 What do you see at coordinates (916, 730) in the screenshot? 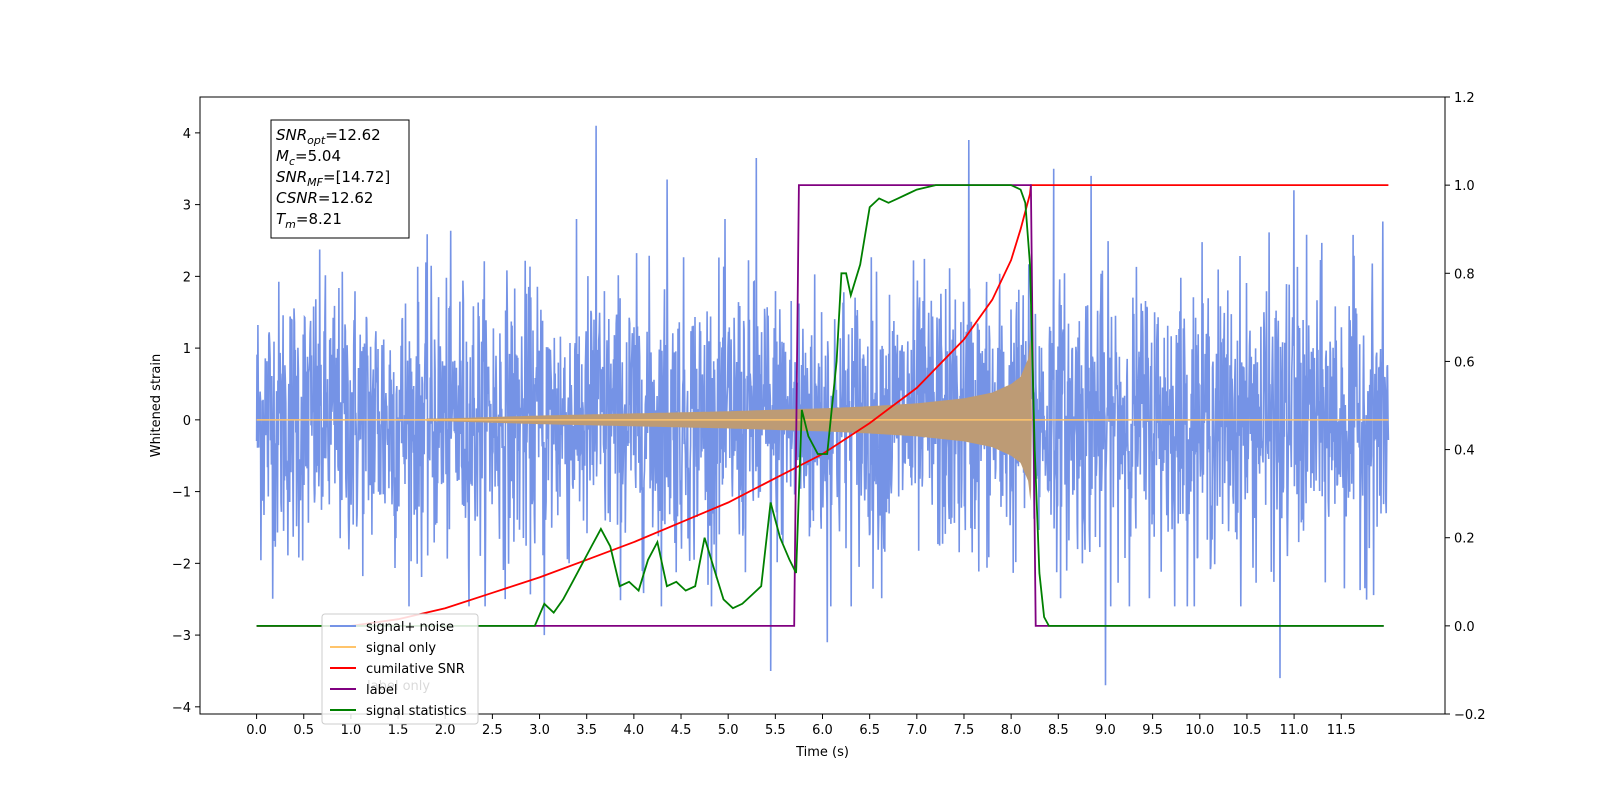
I see `x-tick-label: 7.0` at bounding box center [916, 730].